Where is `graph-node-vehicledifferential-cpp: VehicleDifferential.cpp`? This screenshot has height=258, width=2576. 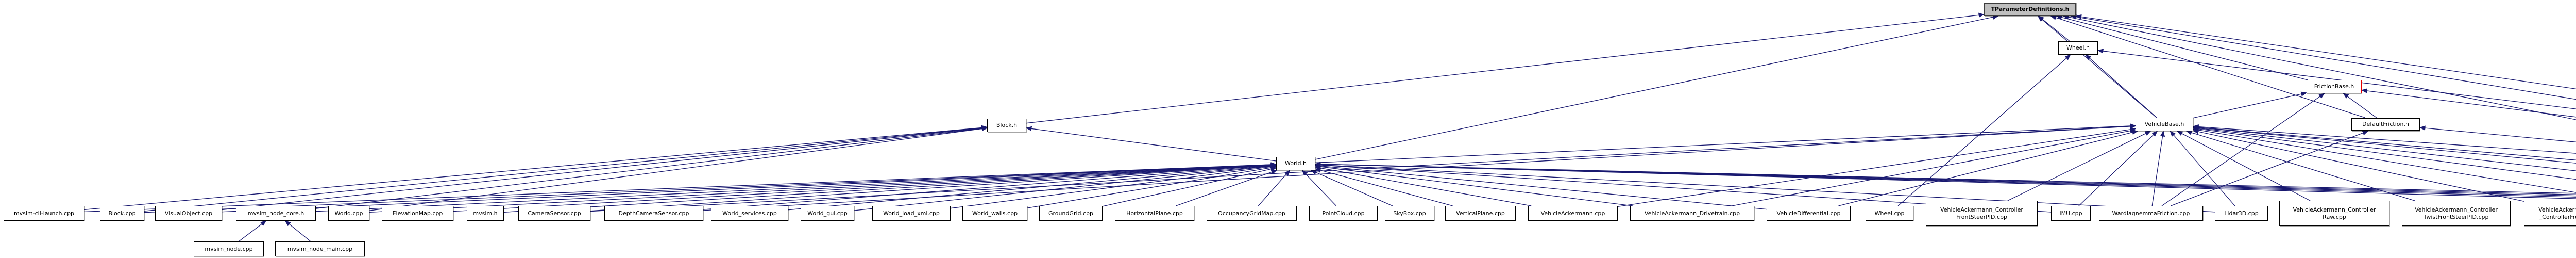
graph-node-vehicledifferential-cpp: VehicleDifferential.cpp is located at coordinates (1809, 213).